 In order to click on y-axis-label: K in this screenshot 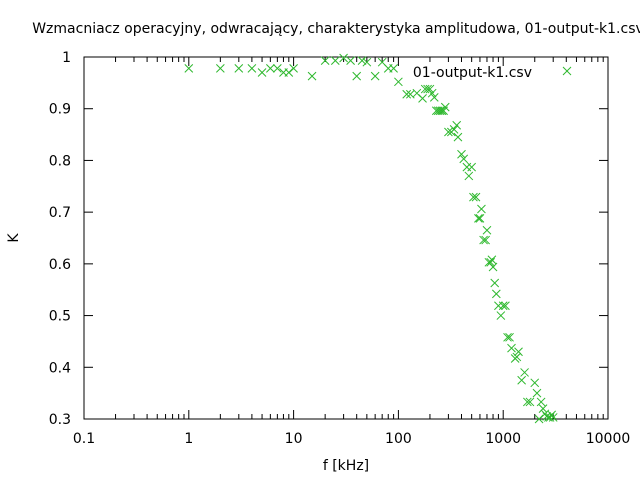, I will do `click(14, 238)`.